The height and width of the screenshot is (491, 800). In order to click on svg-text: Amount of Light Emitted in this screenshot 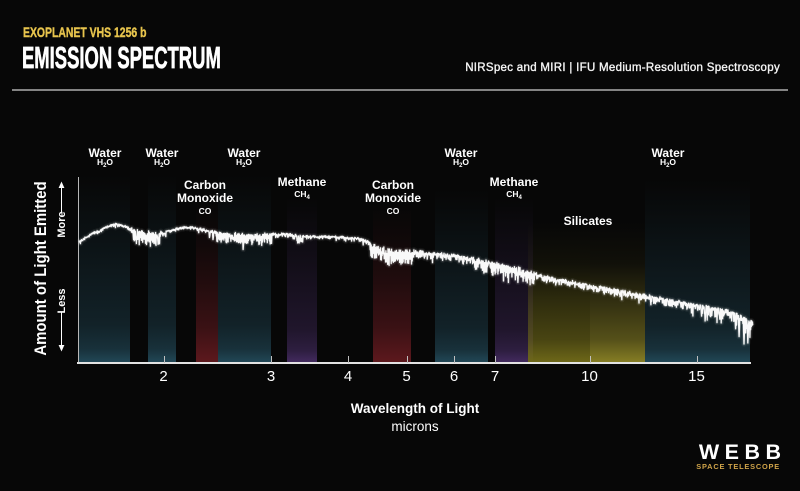, I will do `click(41, 268)`.